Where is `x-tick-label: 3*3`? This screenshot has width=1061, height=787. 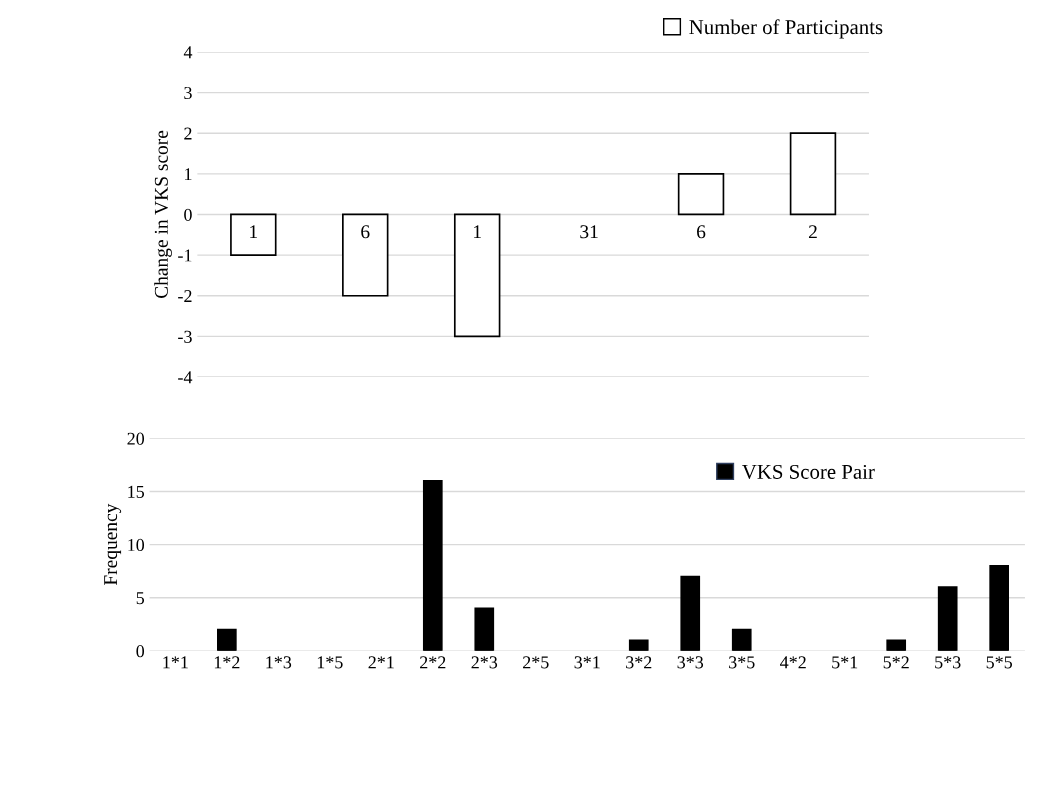 x-tick-label: 3*3 is located at coordinates (690, 662).